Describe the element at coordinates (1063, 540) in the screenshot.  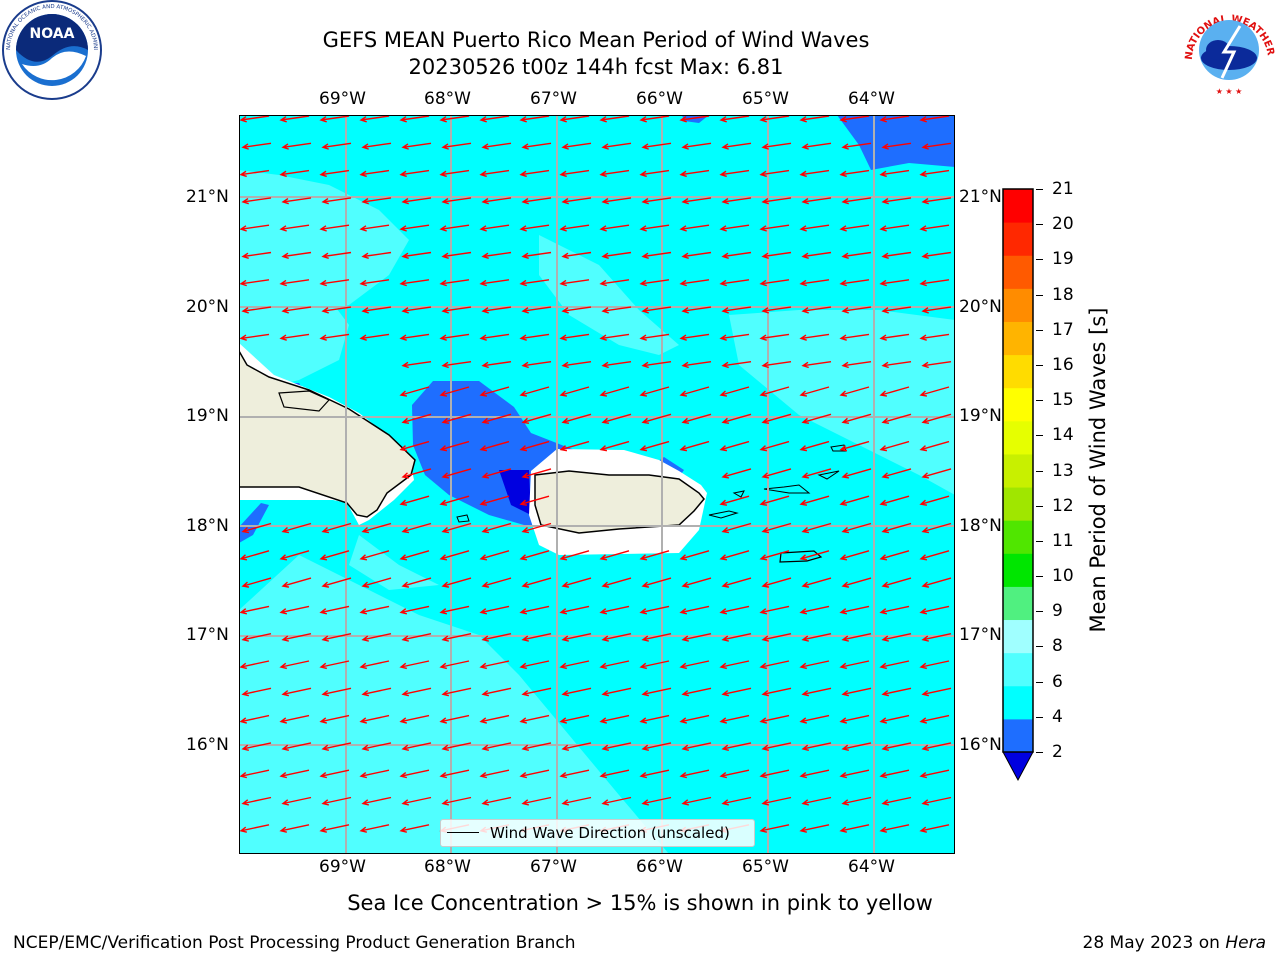
I see `colorbar-tick-label: 11` at that location.